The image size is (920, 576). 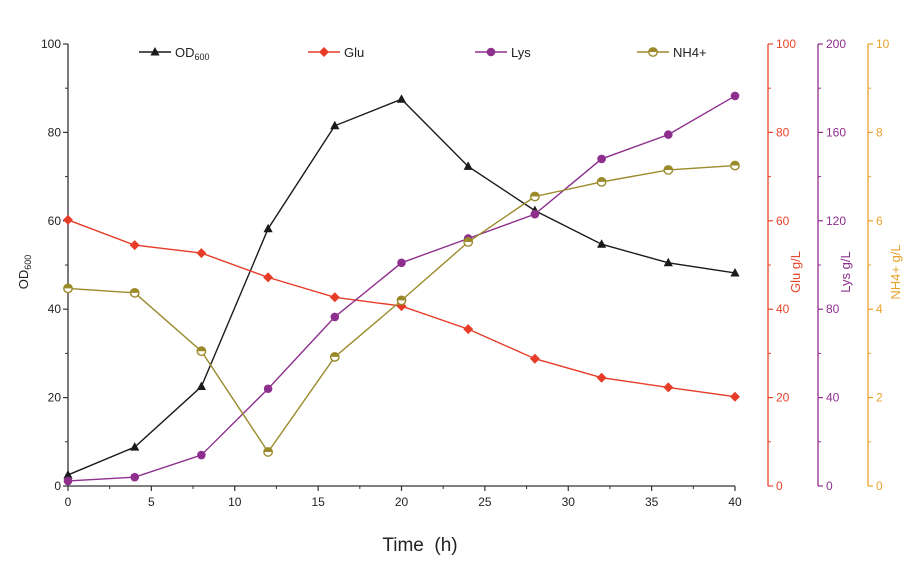 I want to click on od-tick-label: 0, so click(x=57, y=486).